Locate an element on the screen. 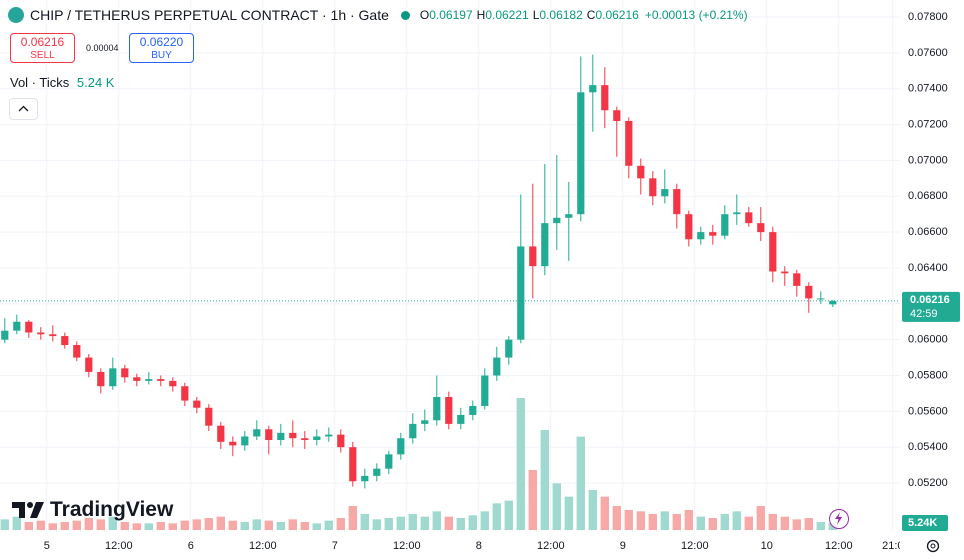 The image size is (964, 560). y-tick-label: 0.07200 is located at coordinates (928, 124).